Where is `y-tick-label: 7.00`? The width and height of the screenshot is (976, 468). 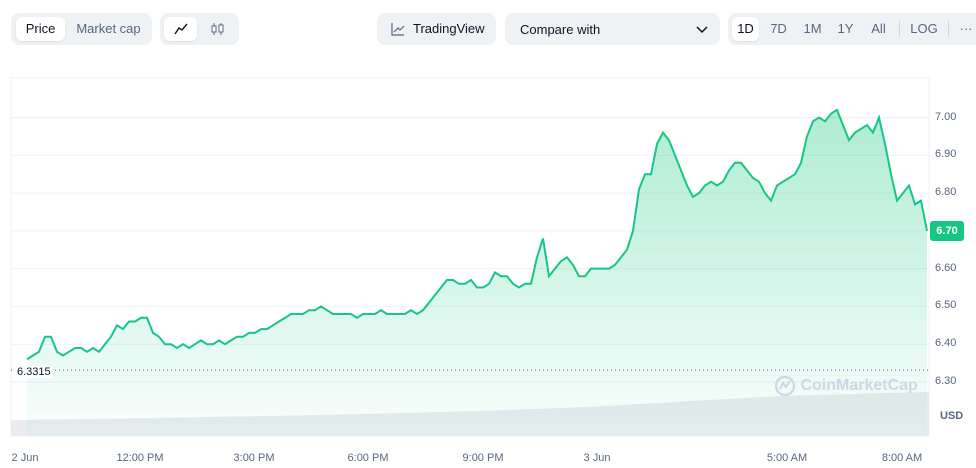
y-tick-label: 7.00 is located at coordinates (946, 116).